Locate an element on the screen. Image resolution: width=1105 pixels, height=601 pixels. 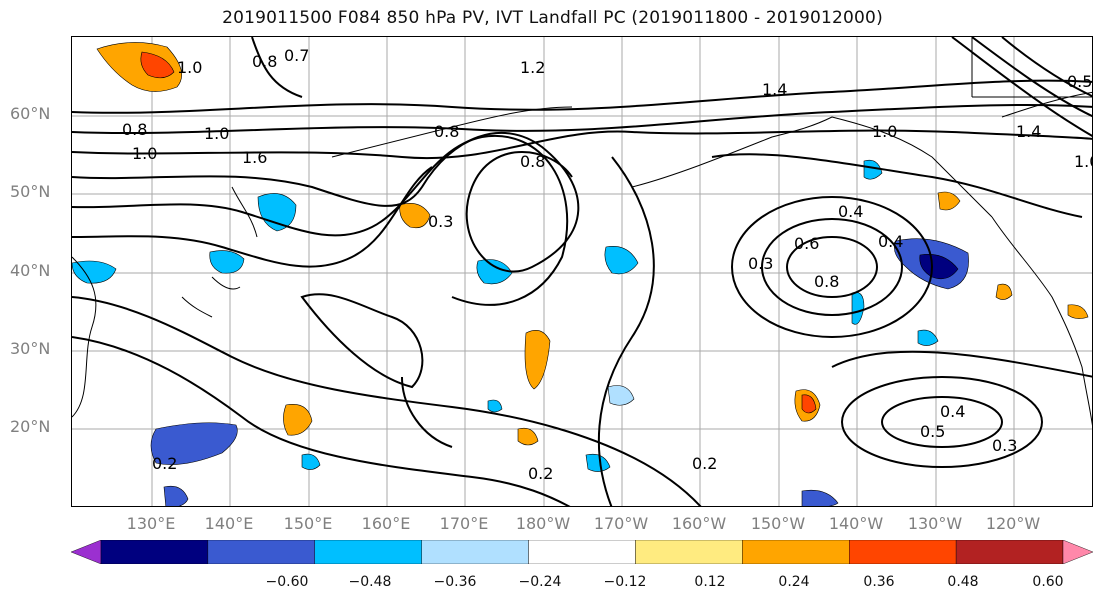
colorbar-tick: 0.12 is located at coordinates (710, 582).